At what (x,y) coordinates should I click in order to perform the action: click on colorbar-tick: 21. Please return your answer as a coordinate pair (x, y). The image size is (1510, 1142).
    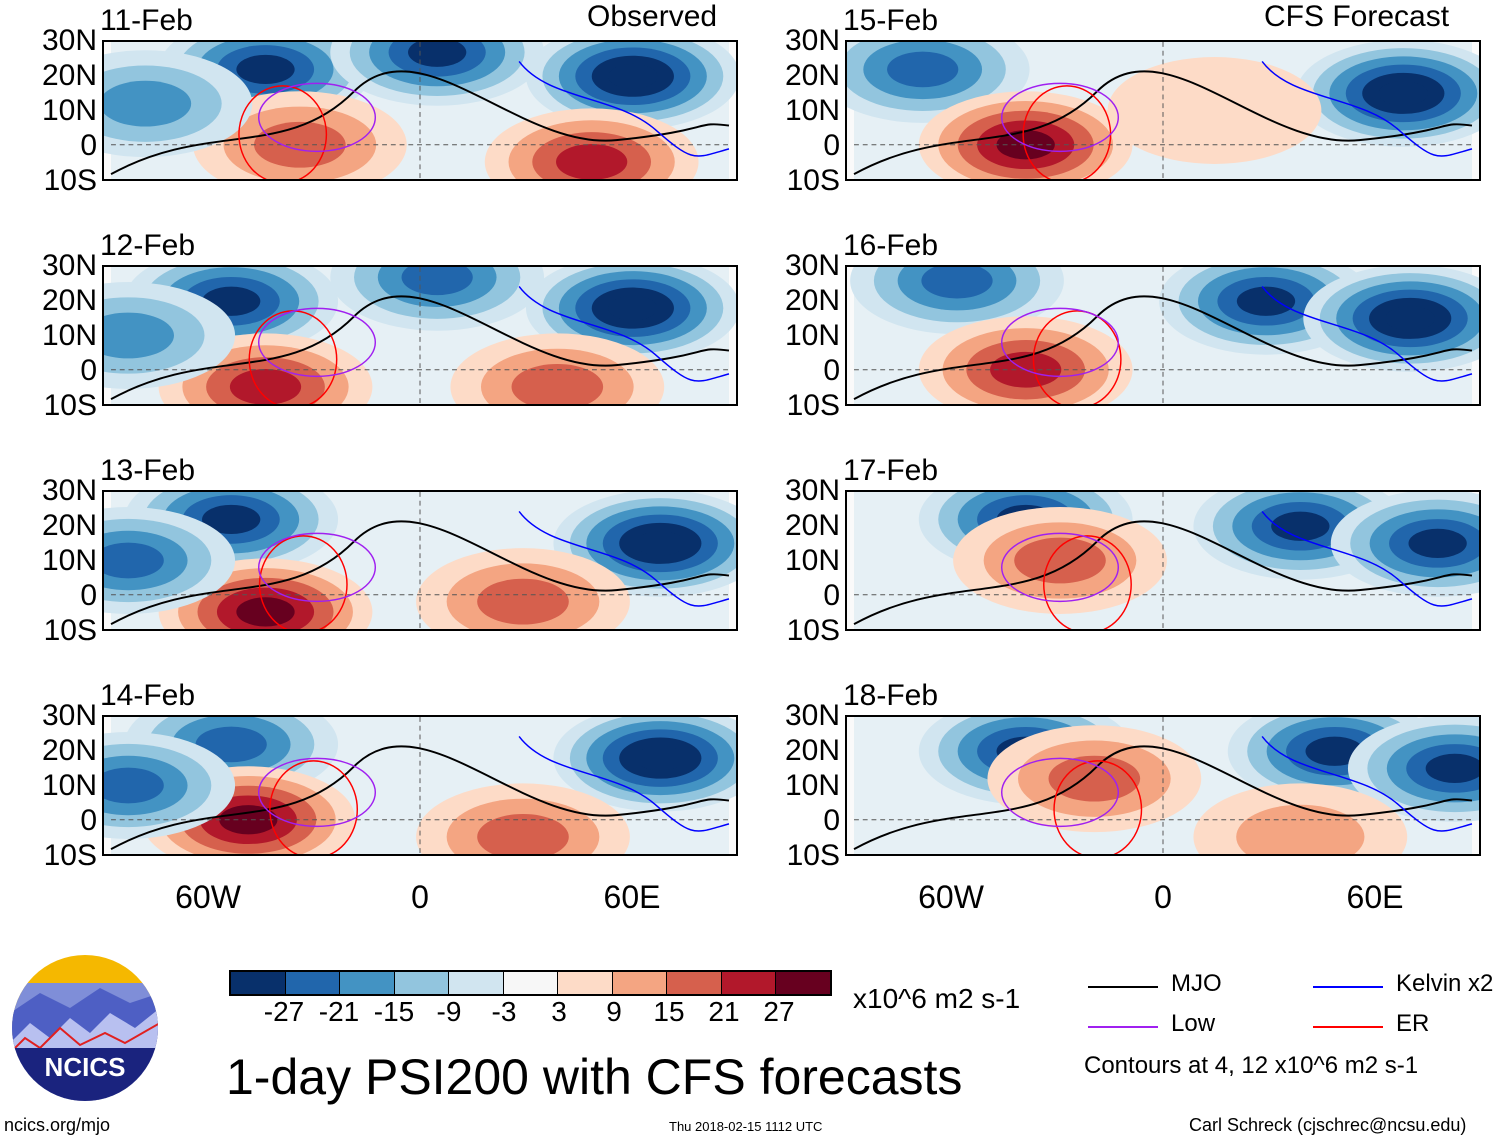
    Looking at the image, I should click on (724, 1011).